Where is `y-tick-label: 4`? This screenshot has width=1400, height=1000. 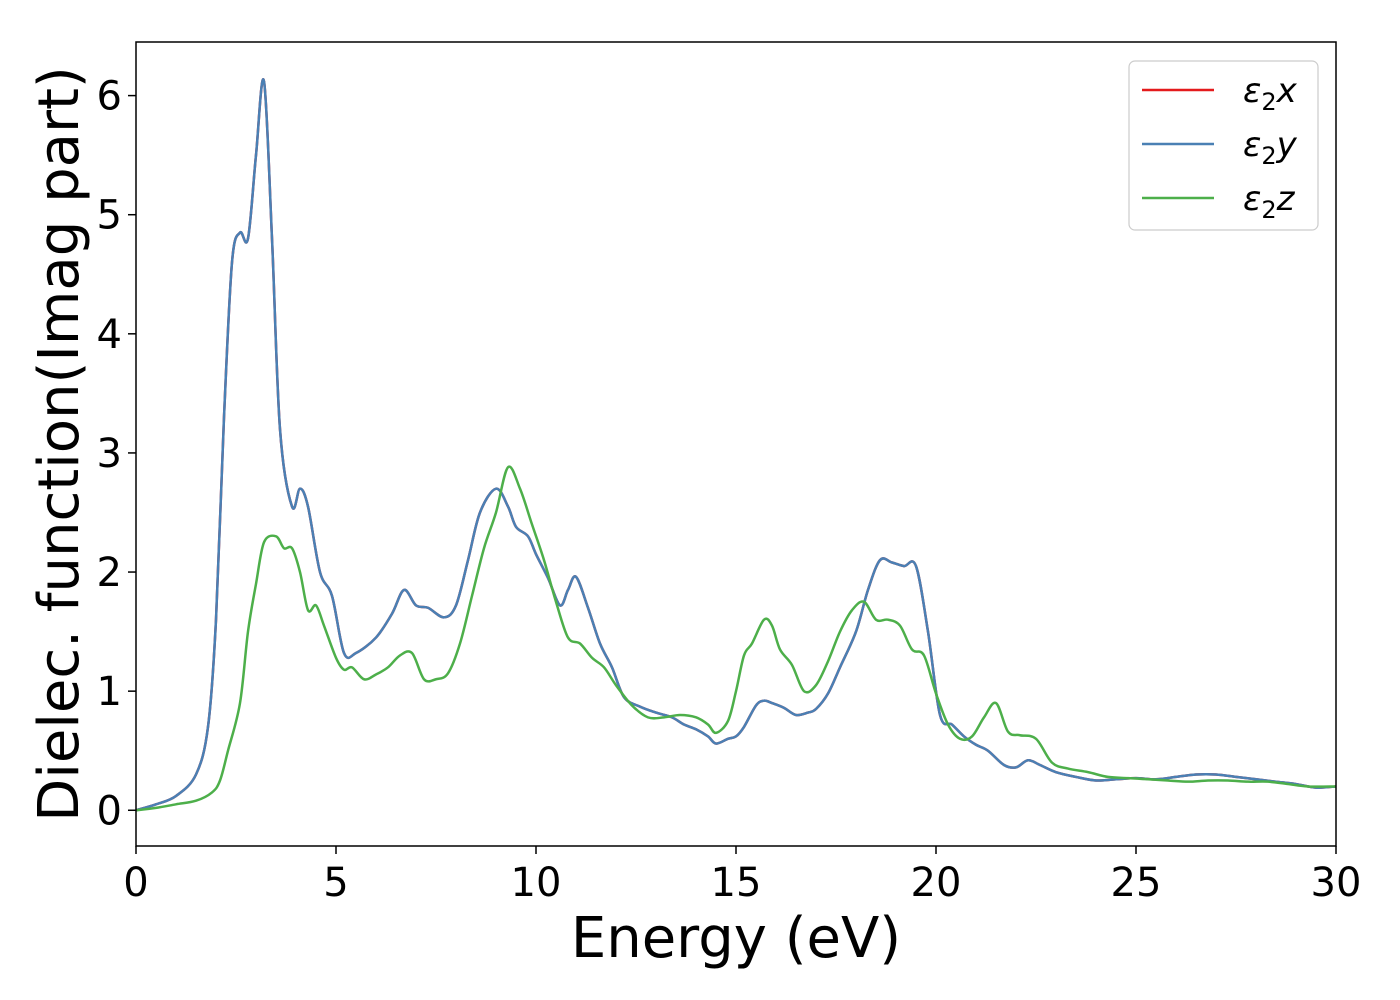 y-tick-label: 4 is located at coordinates (109, 335).